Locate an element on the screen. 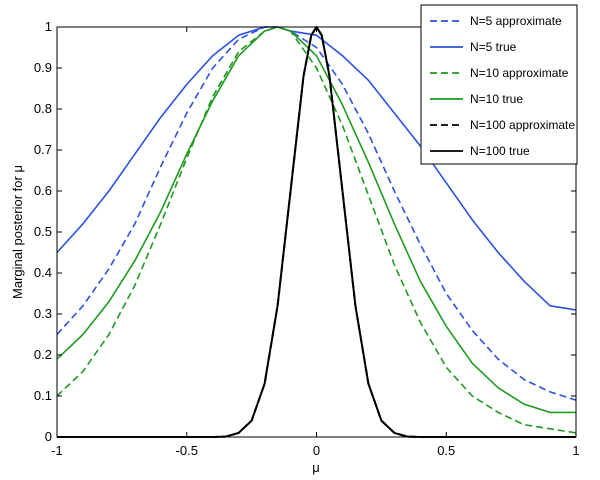  y-tick-label: 0.8 is located at coordinates (43, 108).